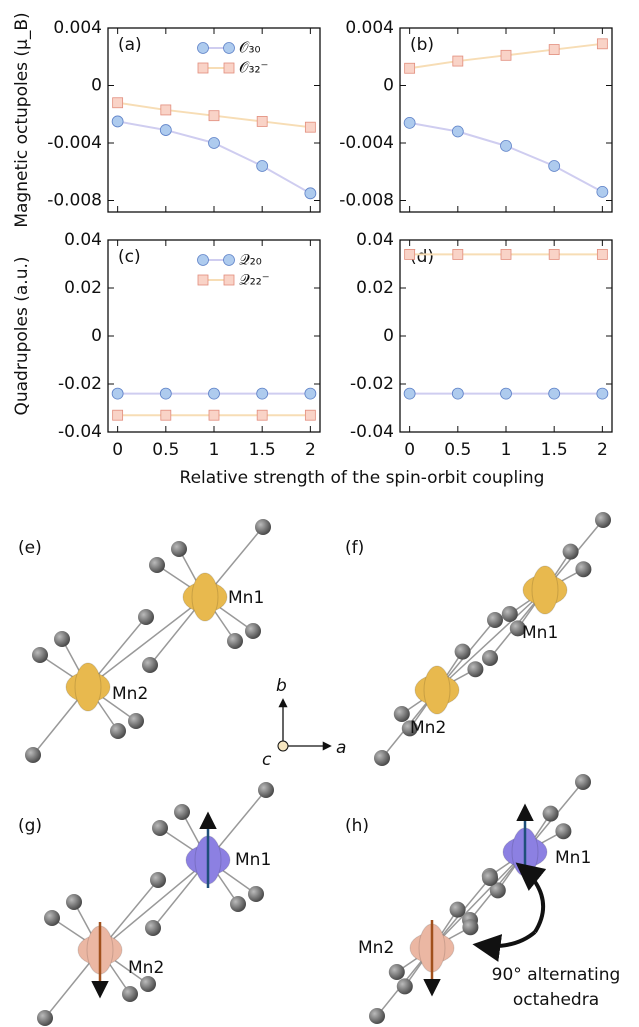 The height and width of the screenshot is (1027, 639). Describe the element at coordinates (262, 450) in the screenshot. I see `x-tick-label: 1.5` at that location.